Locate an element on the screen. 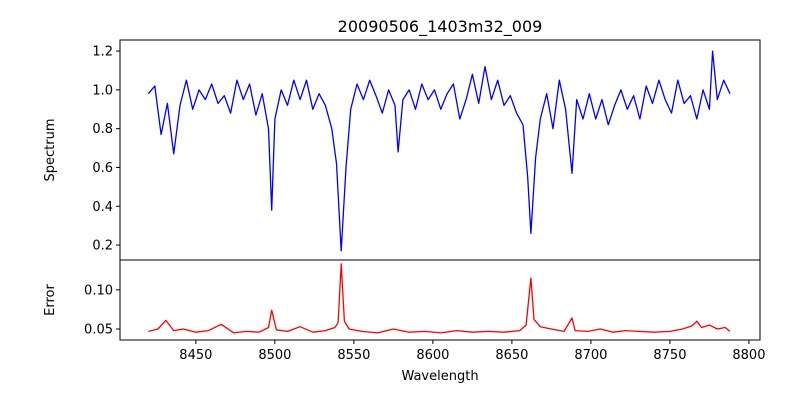 This screenshot has height=400, width=800. x-tick-label: 8750 is located at coordinates (669, 355).